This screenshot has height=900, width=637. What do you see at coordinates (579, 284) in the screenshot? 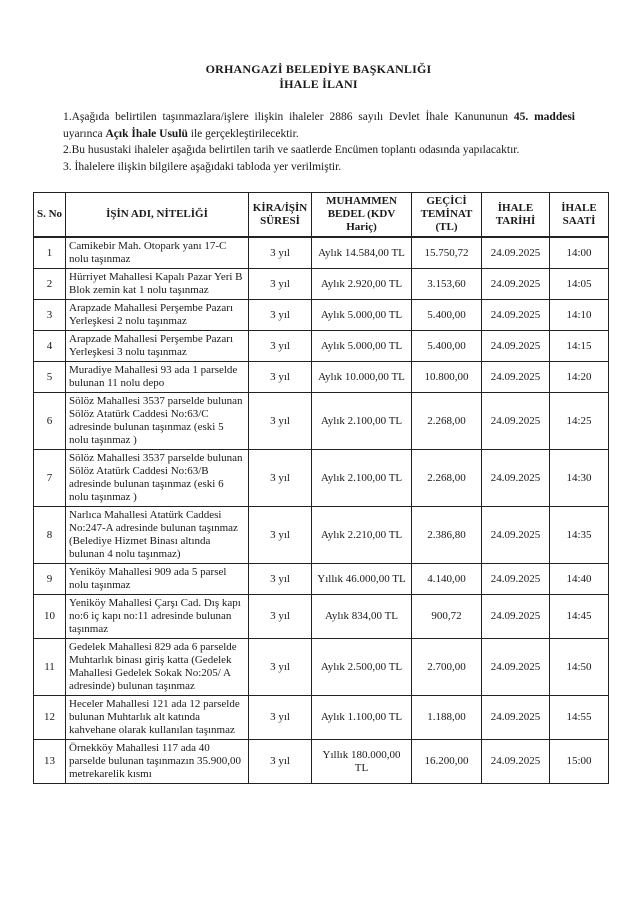
I see `tender-time: 14:05` at bounding box center [579, 284].